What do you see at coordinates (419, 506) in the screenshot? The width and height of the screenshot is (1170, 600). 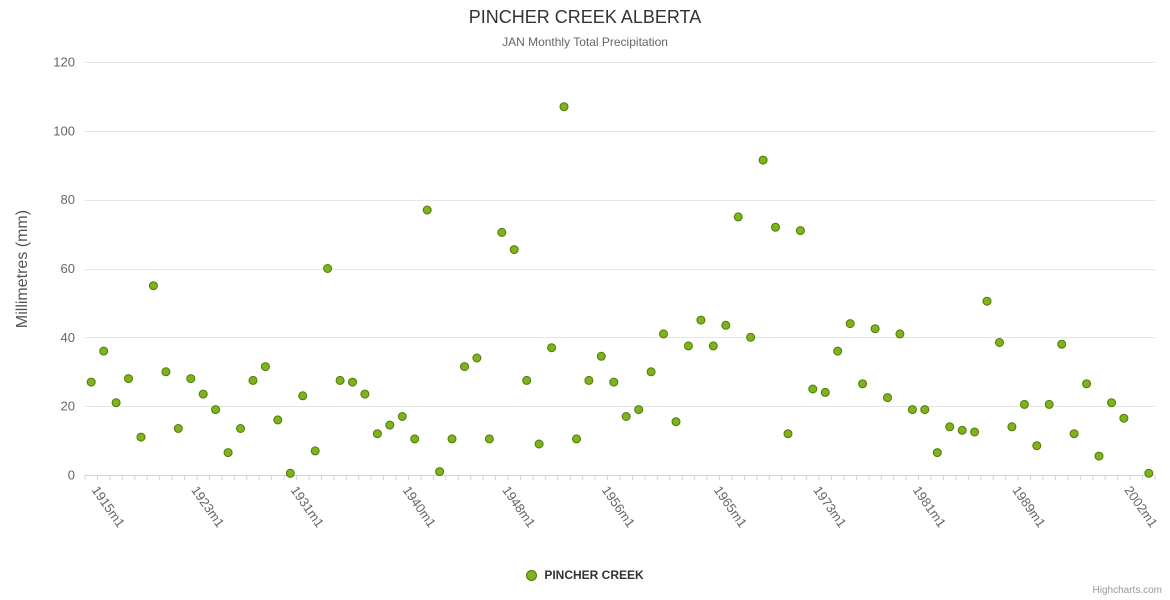 I see `x-axis-tick-label: 1940m1` at bounding box center [419, 506].